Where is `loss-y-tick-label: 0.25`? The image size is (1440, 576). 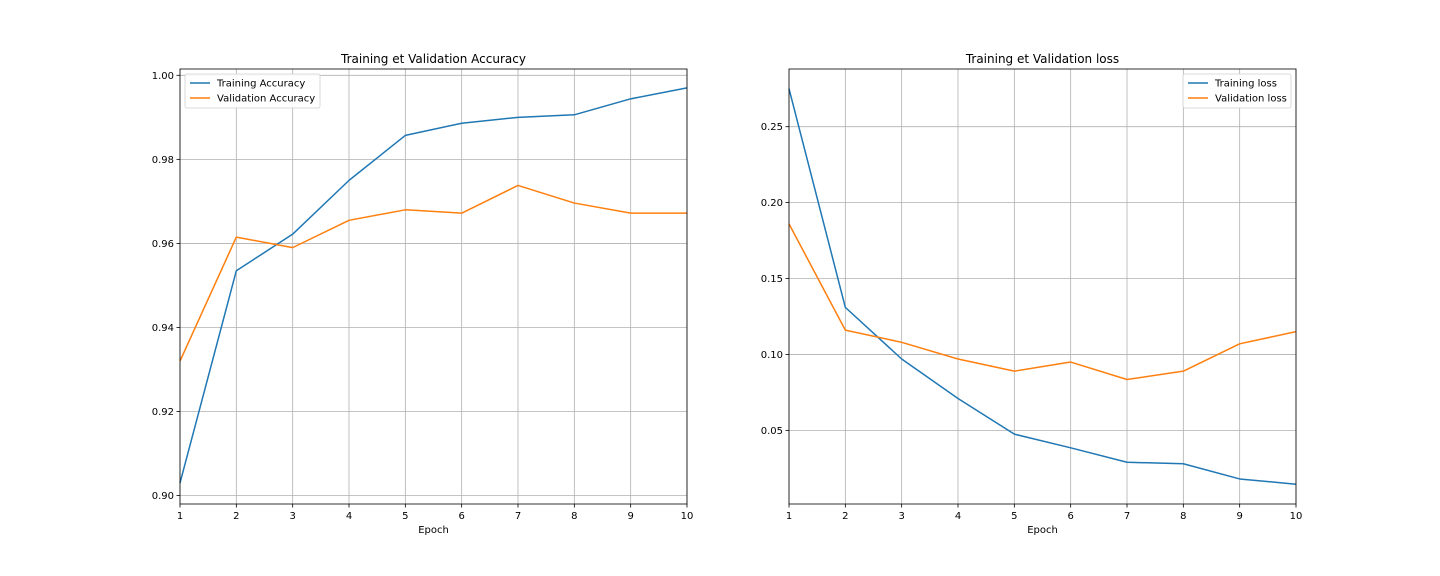 loss-y-tick-label: 0.25 is located at coordinates (772, 127).